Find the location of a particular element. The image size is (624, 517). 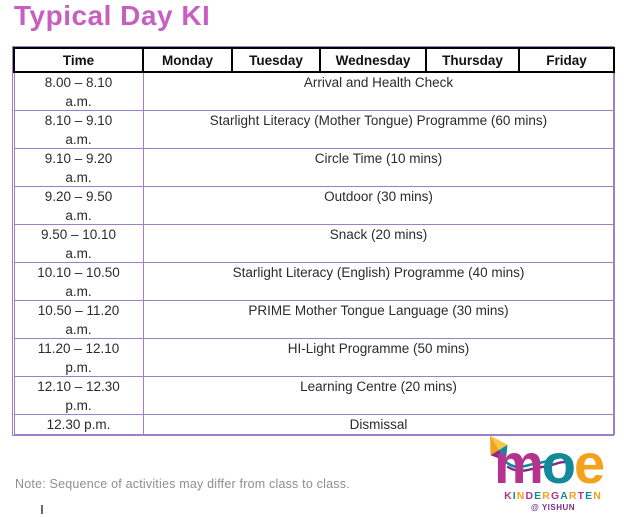

activity-cell: Learning Centre (20 mins) is located at coordinates (378, 395).